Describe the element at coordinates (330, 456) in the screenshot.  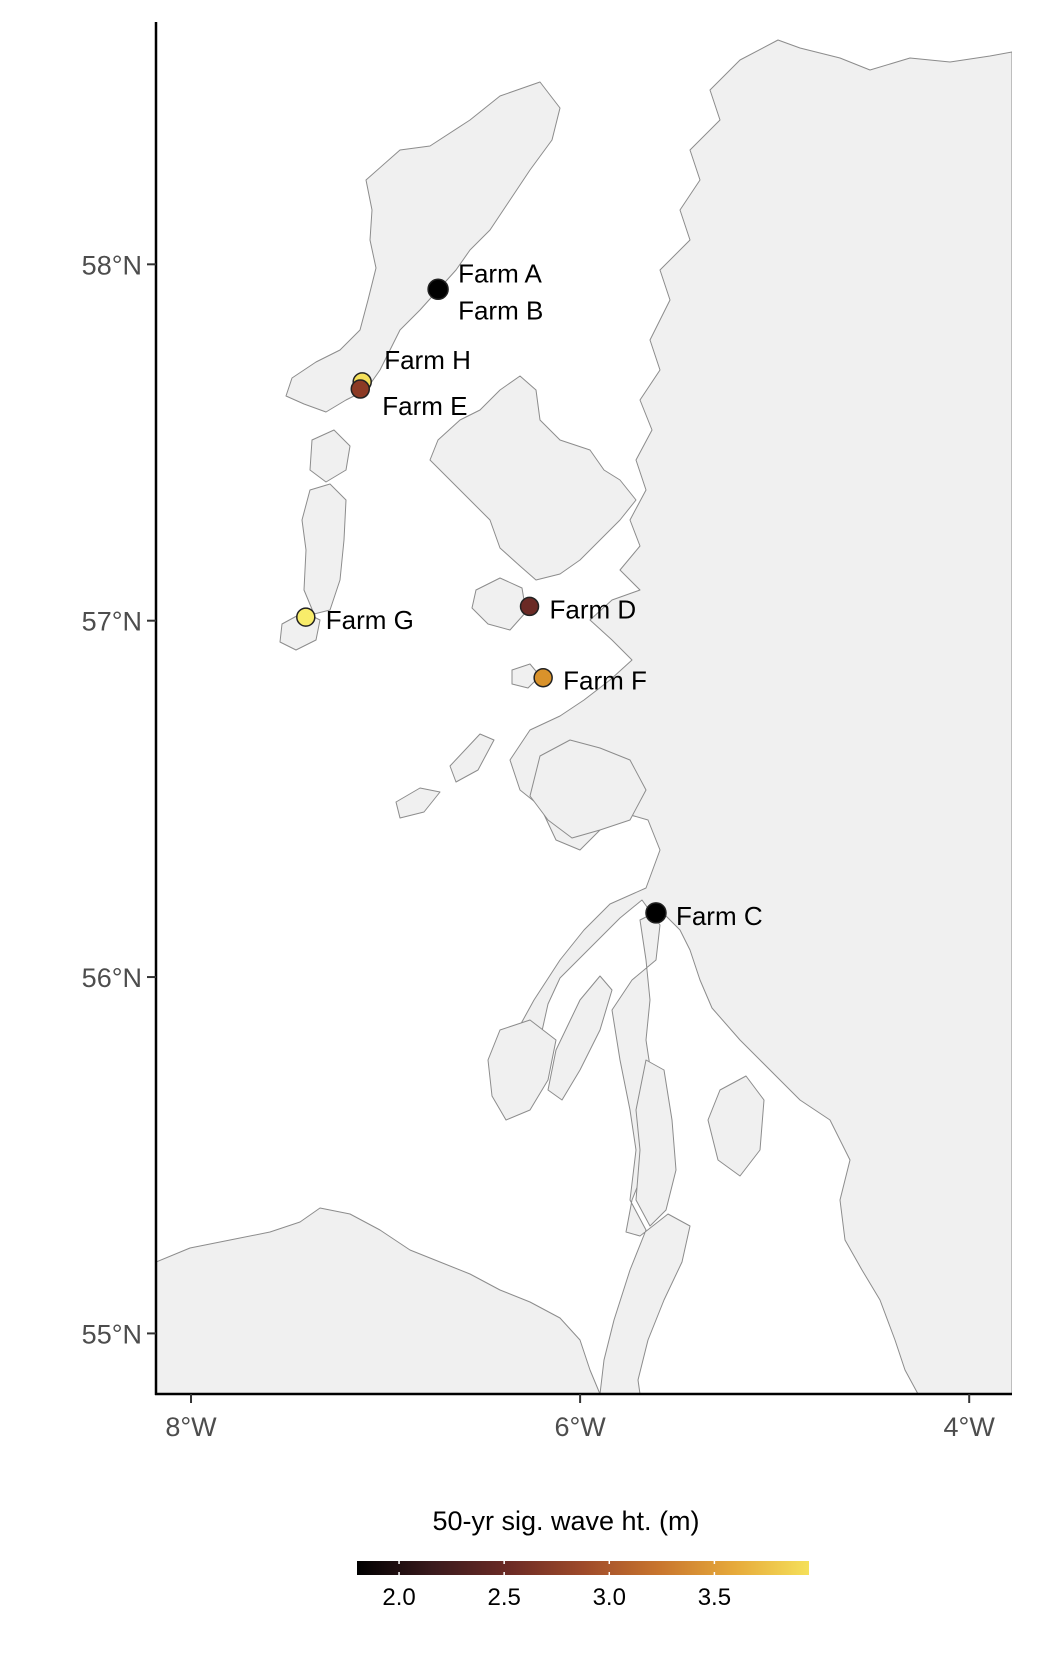
I see `north-uist-landmass` at that location.